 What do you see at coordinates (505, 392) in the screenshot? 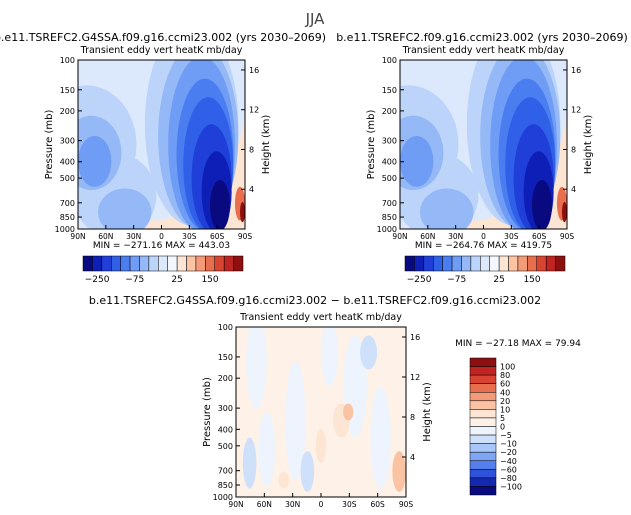
I see `colorbar-label: 40` at bounding box center [505, 392].